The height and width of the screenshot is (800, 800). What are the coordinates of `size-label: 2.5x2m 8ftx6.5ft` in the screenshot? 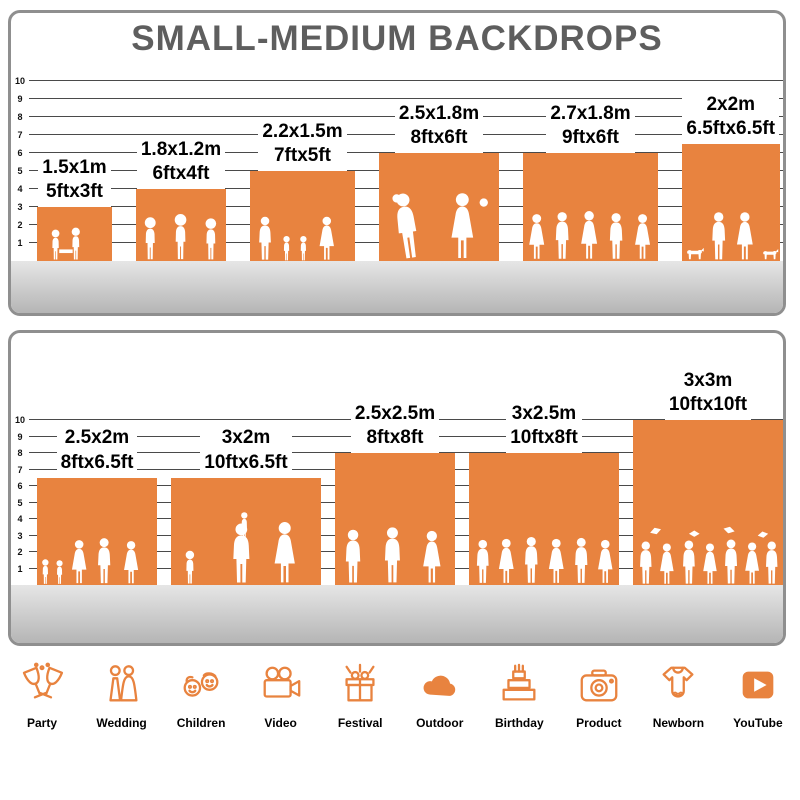 It's located at (97, 452).